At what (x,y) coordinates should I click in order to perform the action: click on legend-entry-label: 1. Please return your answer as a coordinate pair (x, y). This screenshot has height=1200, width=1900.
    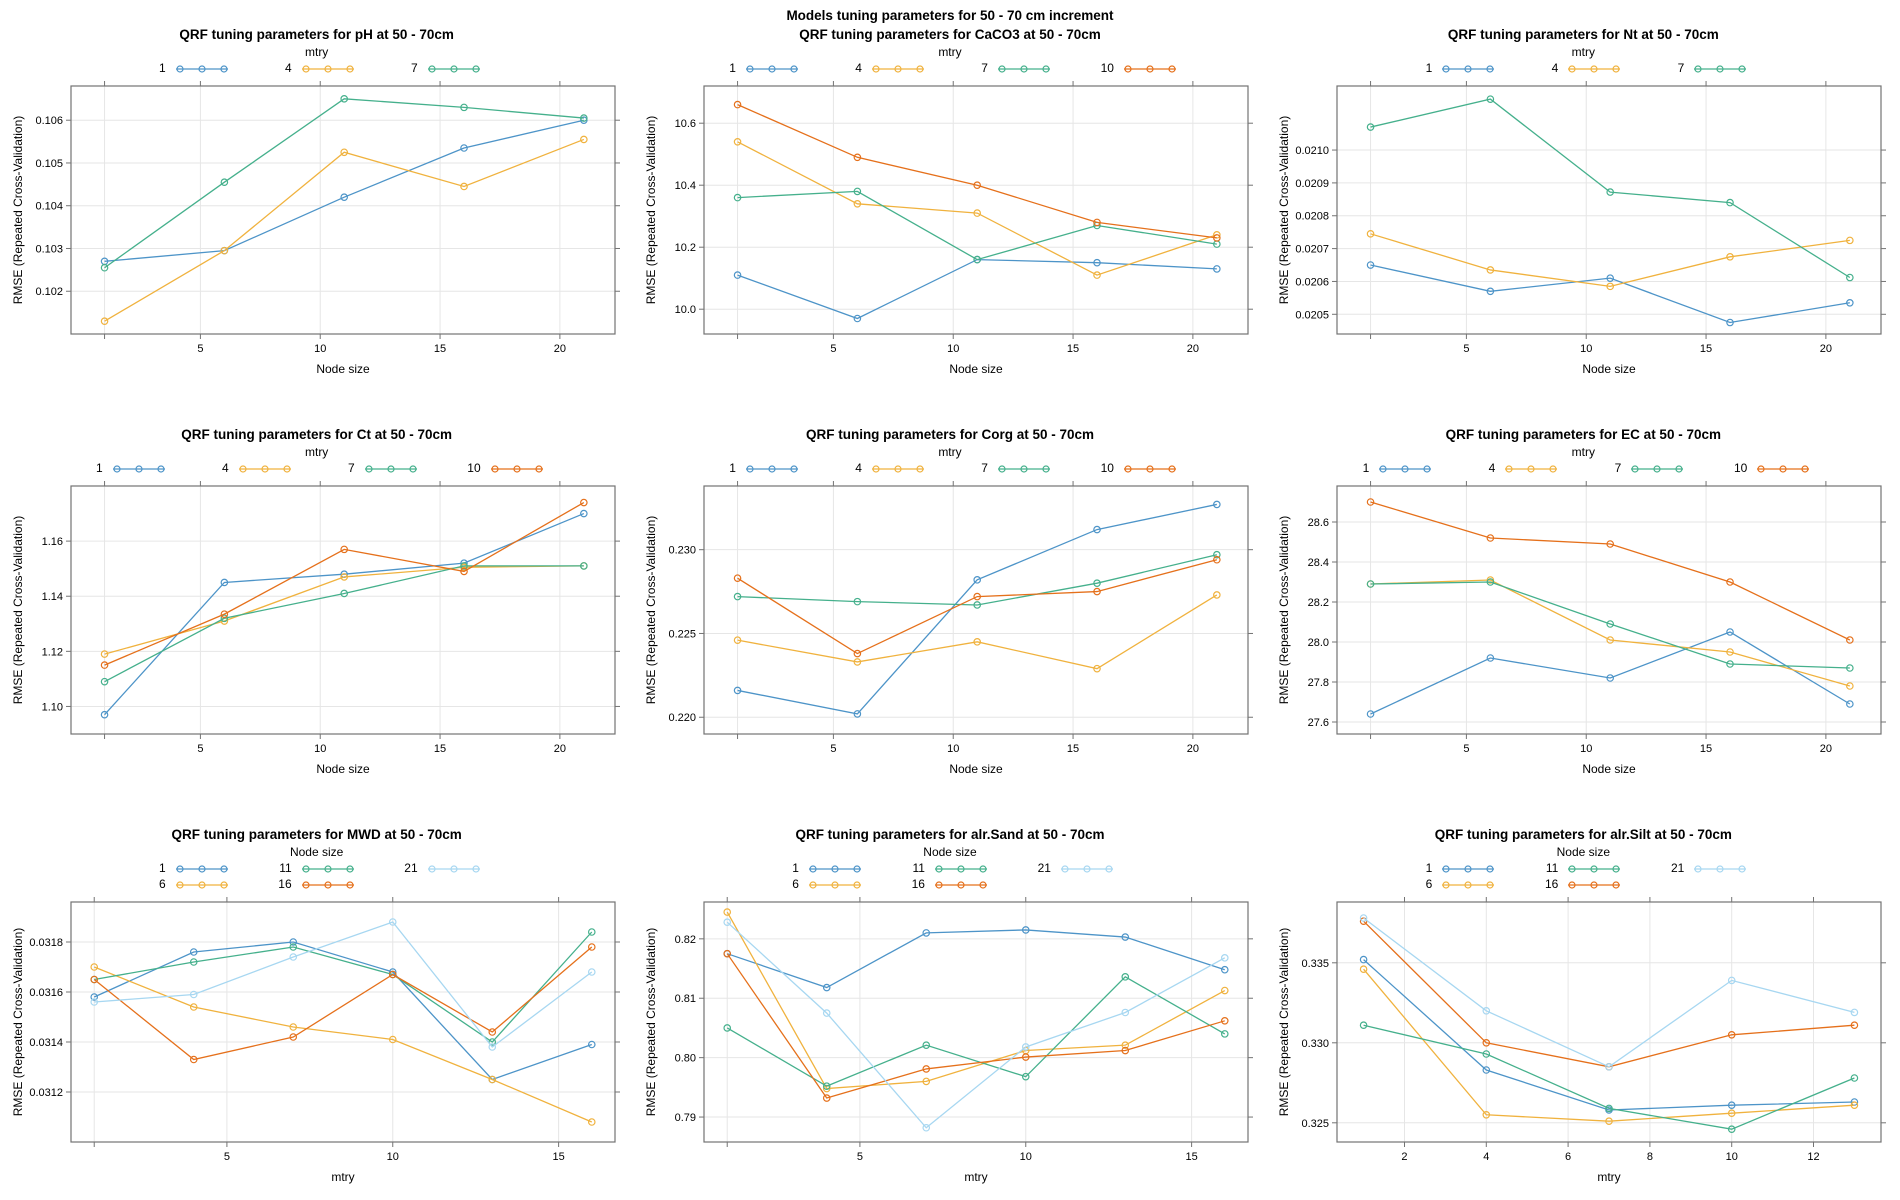
    Looking at the image, I should click on (162, 868).